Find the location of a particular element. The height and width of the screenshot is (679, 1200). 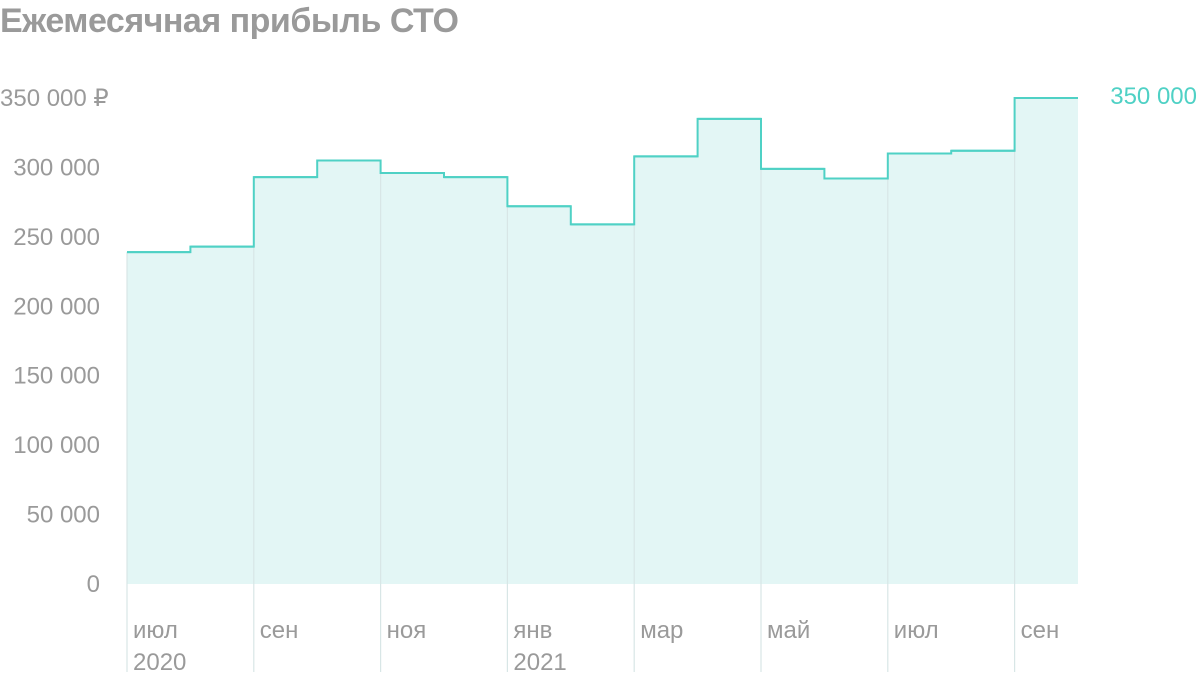

y-tick-label: 50 000 is located at coordinates (63, 515).